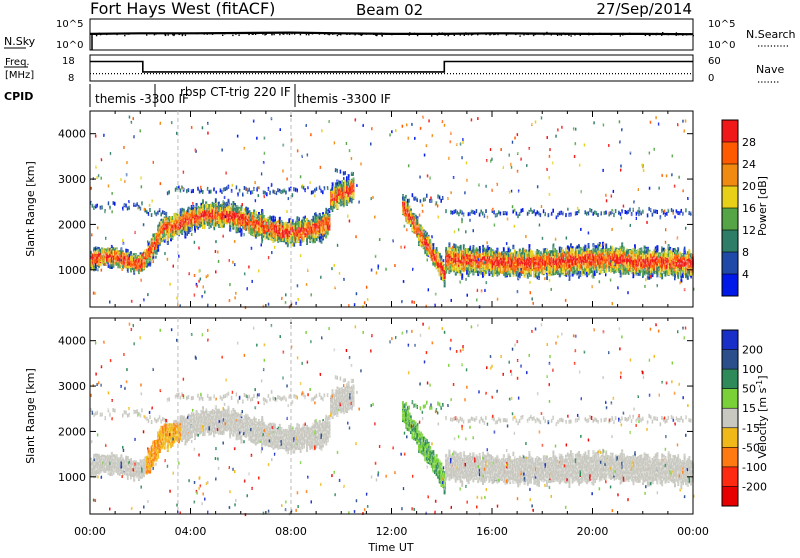  What do you see at coordinates (142, 99) in the screenshot?
I see `cpid-label-1: themis -3300 IF` at bounding box center [142, 99].